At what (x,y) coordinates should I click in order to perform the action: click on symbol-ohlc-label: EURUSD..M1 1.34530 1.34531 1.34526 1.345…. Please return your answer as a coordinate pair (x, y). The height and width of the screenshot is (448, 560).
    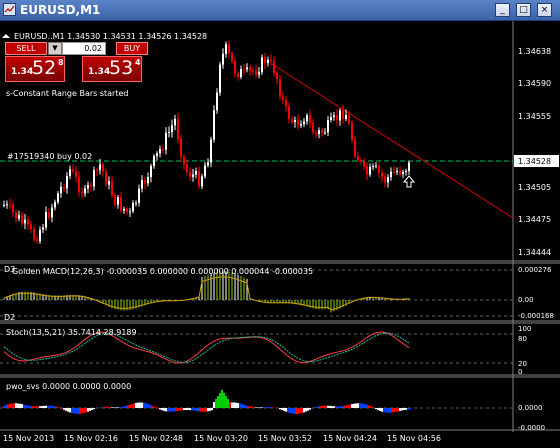
    Looking at the image, I should click on (110, 36).